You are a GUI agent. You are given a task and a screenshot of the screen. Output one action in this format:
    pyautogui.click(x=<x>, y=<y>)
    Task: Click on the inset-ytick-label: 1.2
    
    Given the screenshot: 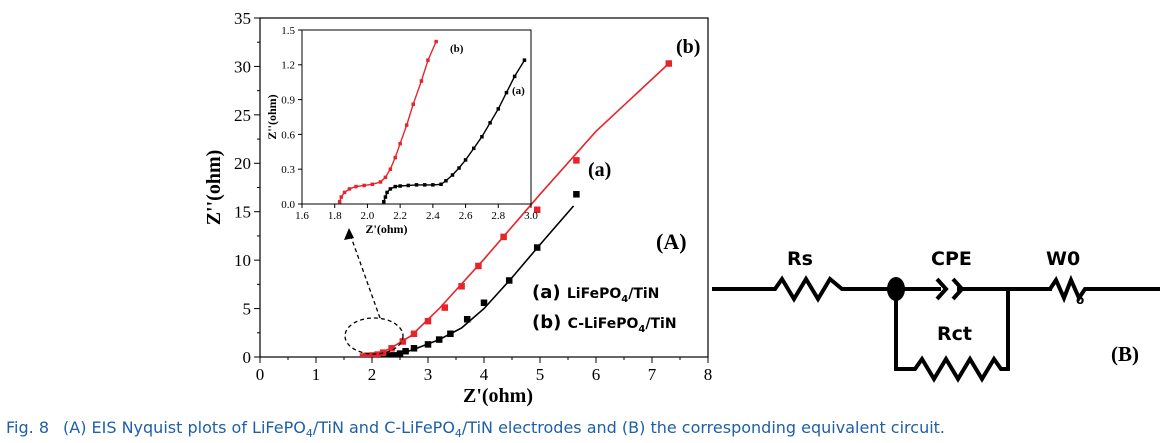 What is the action you would take?
    pyautogui.click(x=288, y=66)
    